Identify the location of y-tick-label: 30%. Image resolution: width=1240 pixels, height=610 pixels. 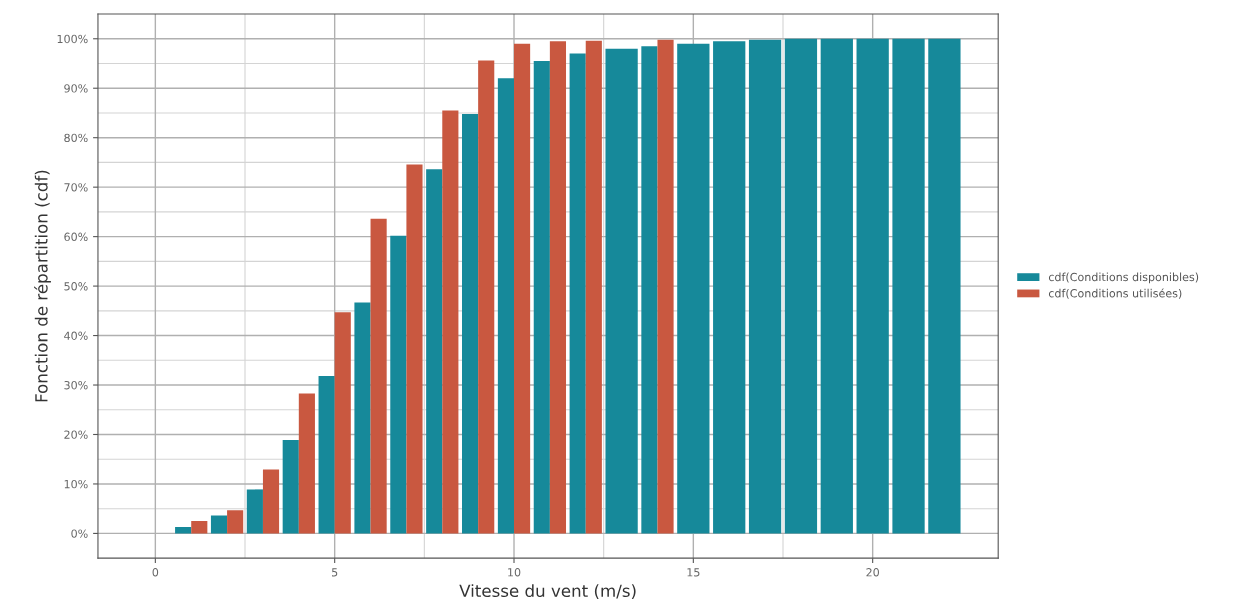
(76, 385).